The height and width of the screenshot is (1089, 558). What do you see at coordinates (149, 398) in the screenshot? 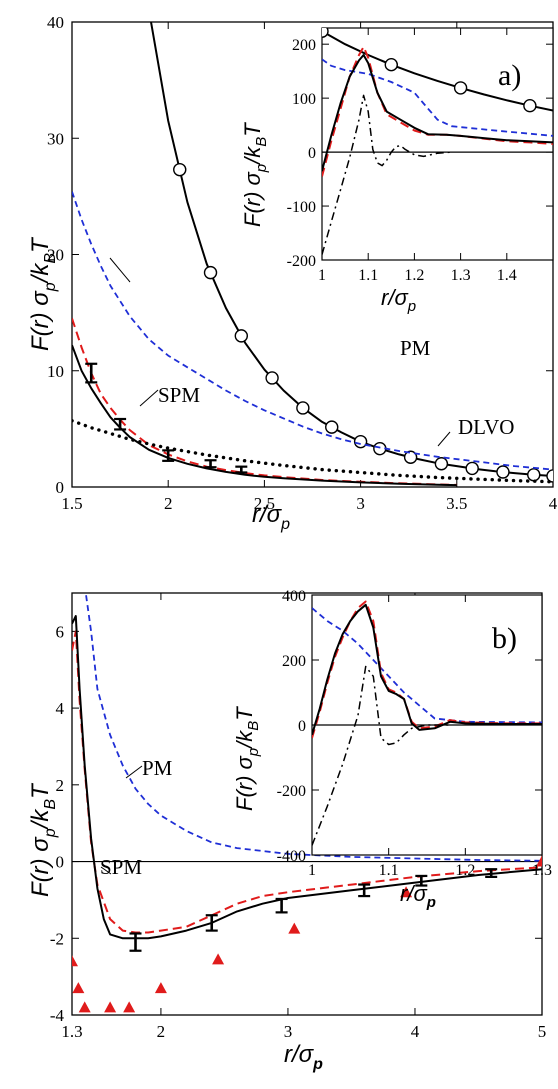
I see `spm-leader` at bounding box center [149, 398].